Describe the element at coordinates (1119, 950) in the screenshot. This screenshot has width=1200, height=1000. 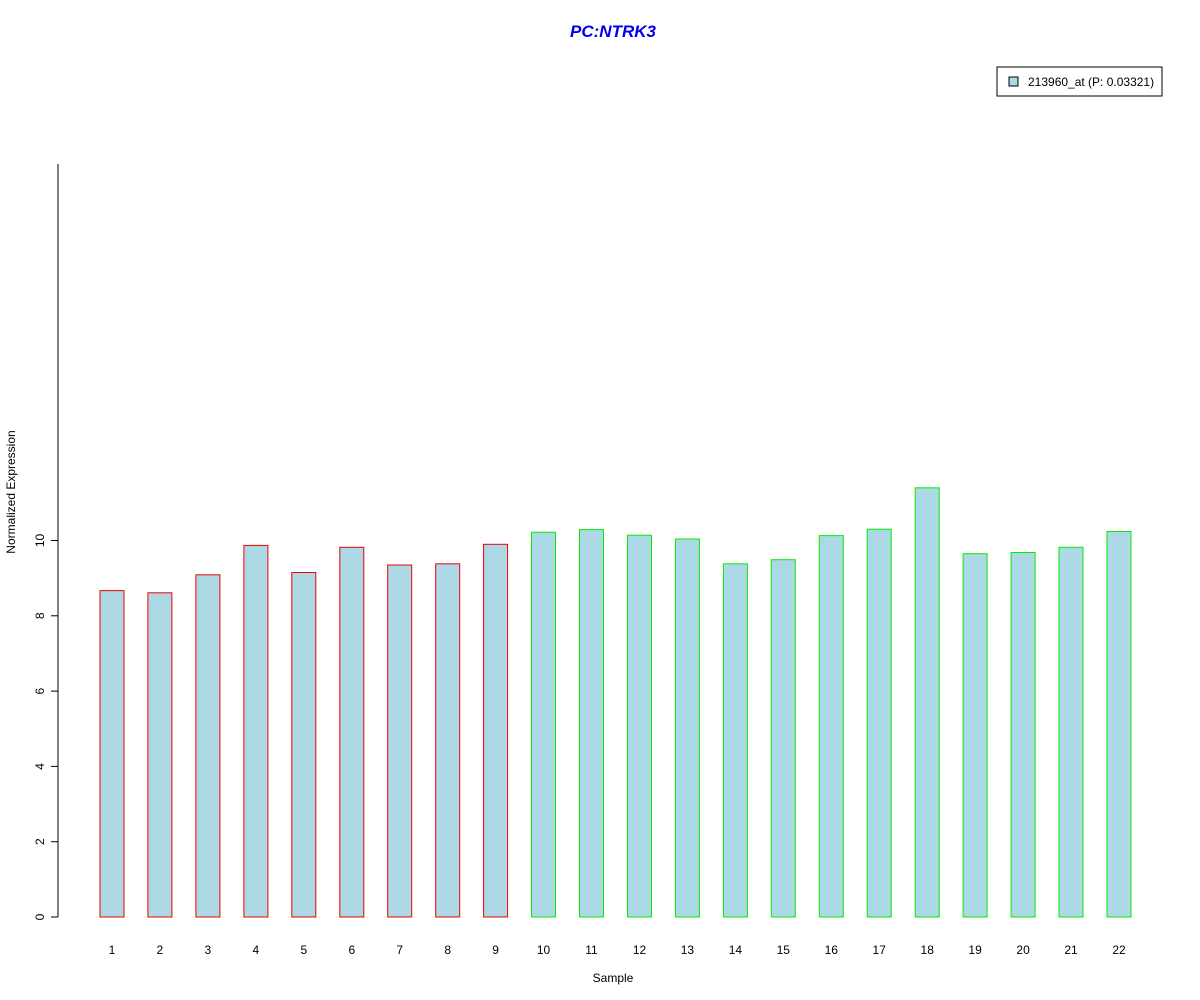
I see `x-tick-label: 22` at that location.